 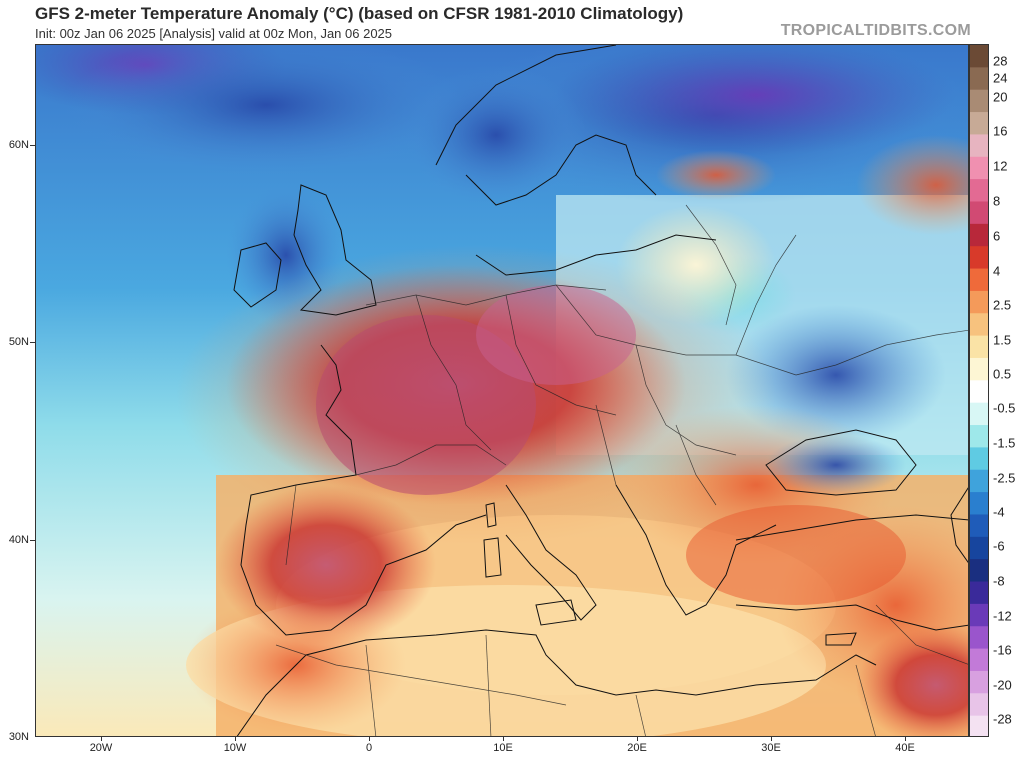 I want to click on lon-label: 30E, so click(x=771, y=748).